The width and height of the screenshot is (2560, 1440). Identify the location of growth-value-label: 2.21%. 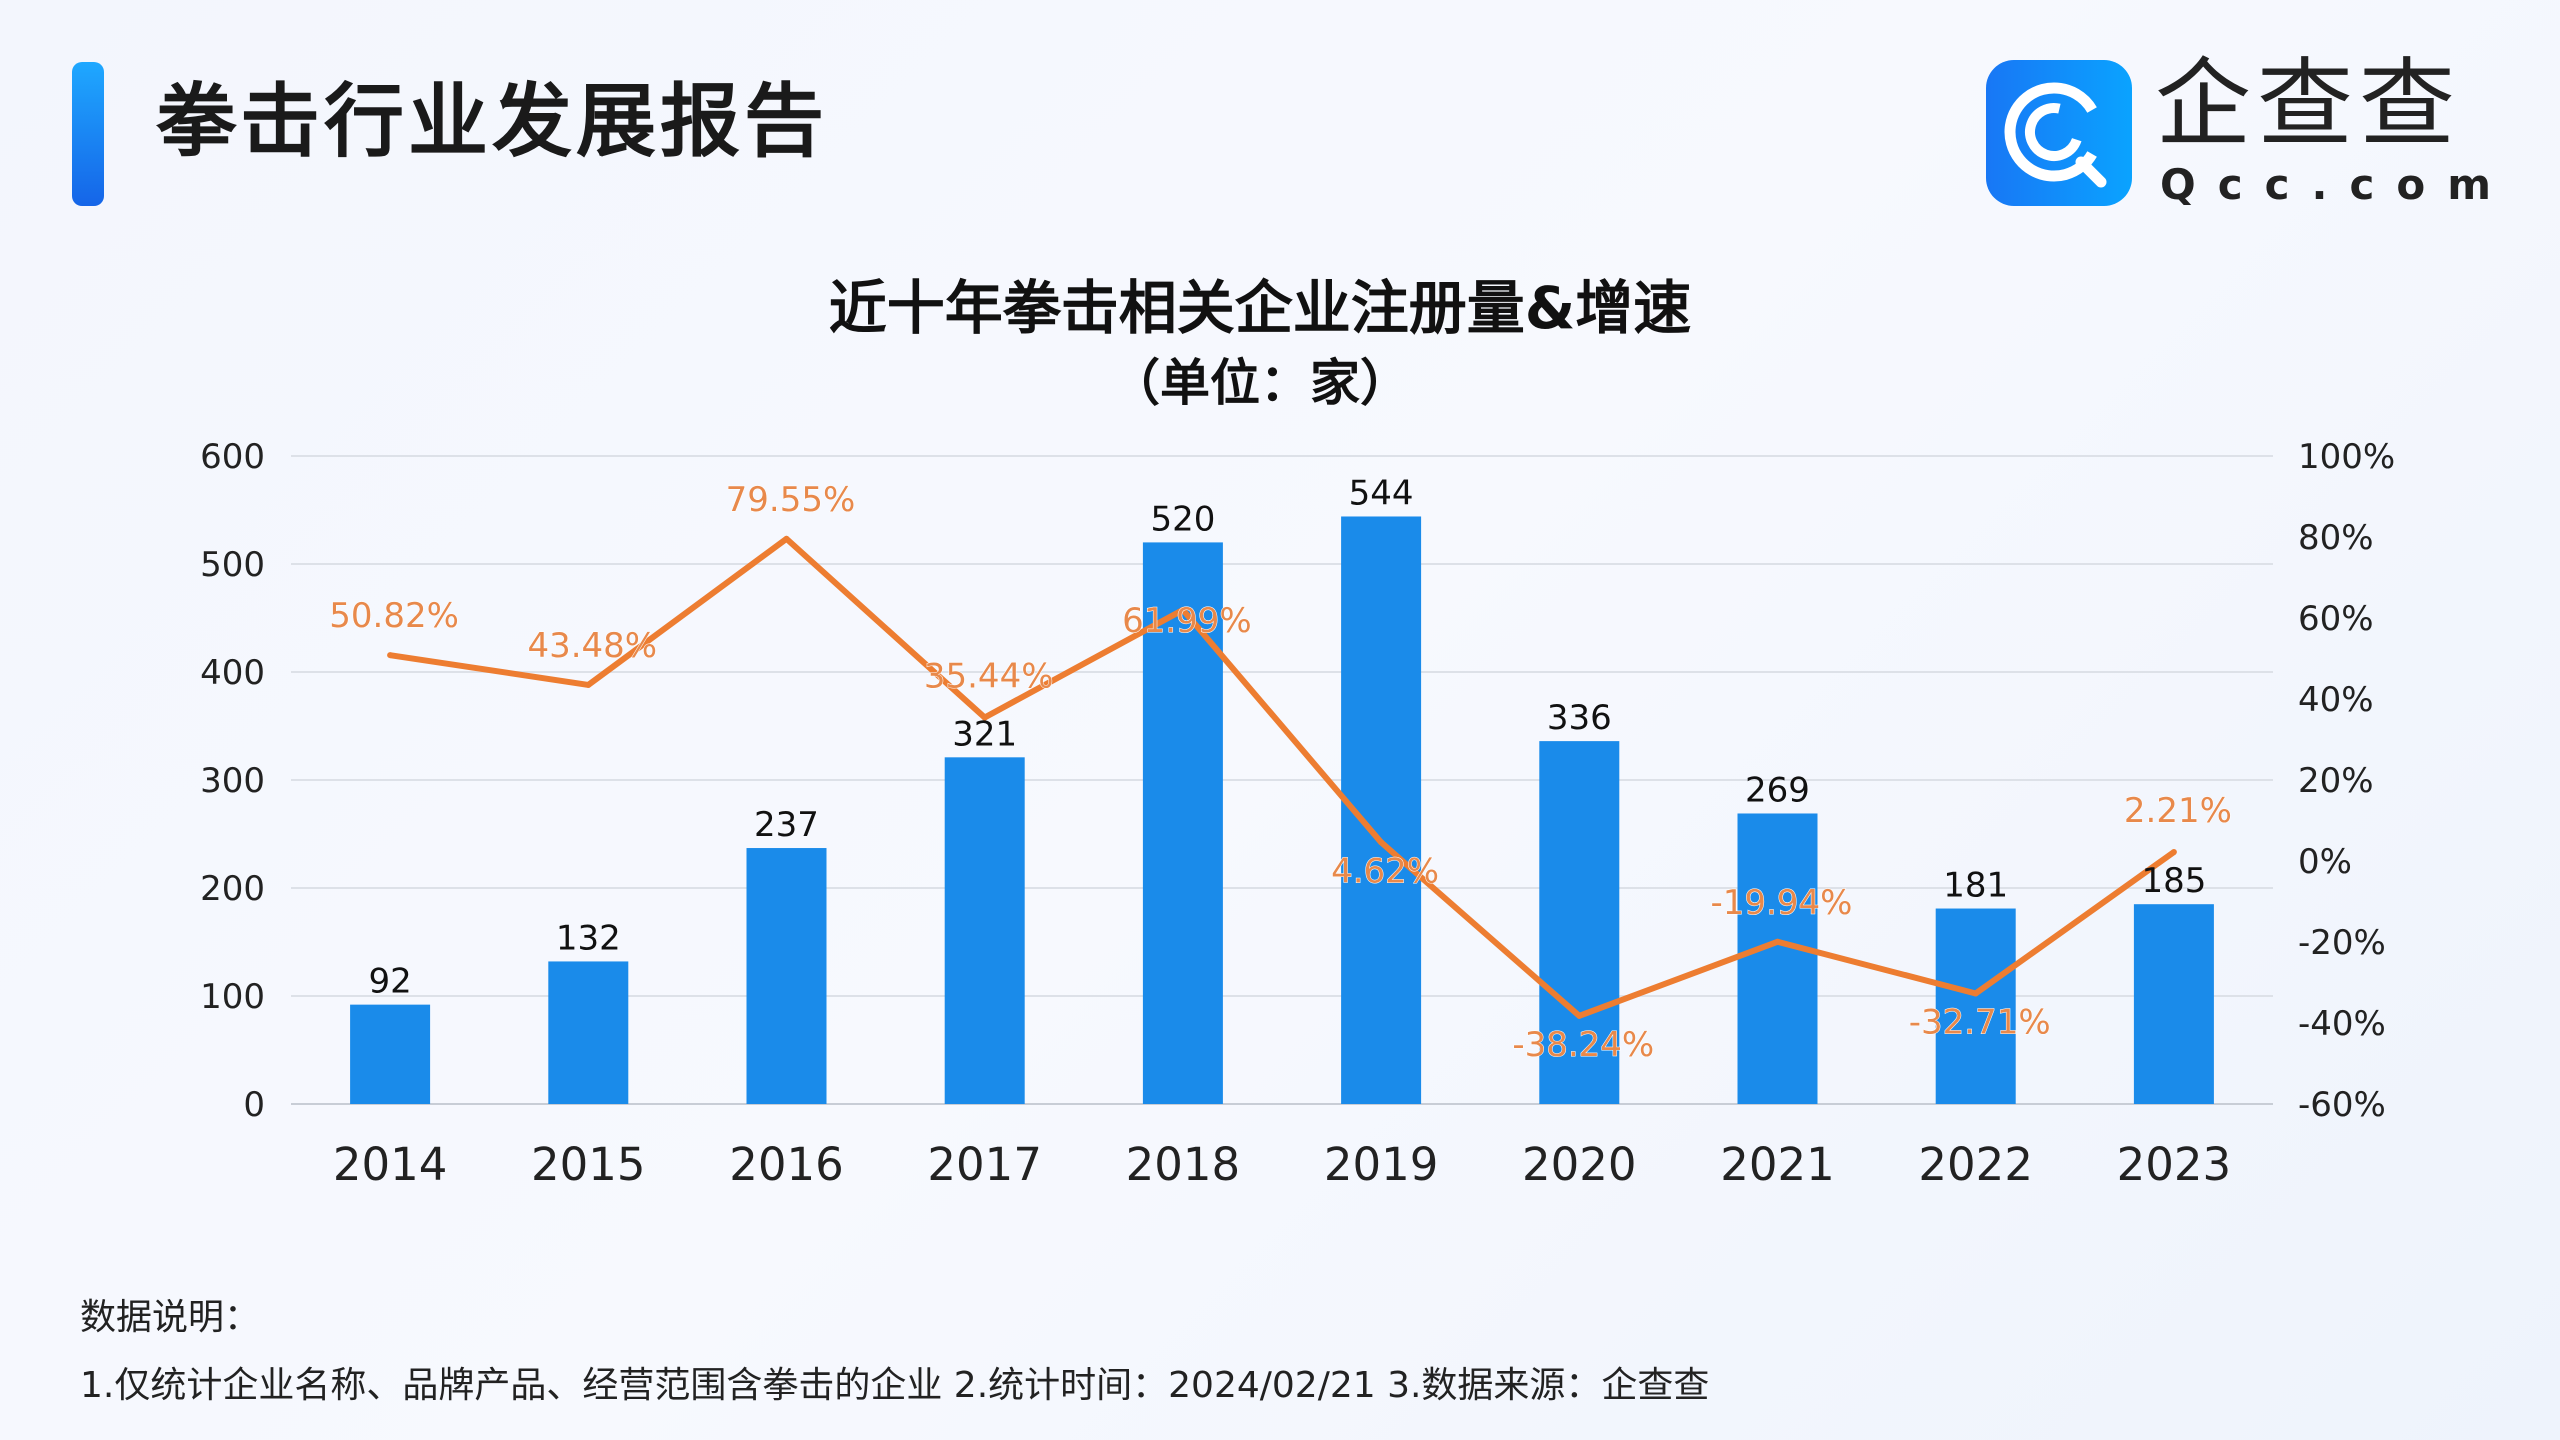
(2178, 811).